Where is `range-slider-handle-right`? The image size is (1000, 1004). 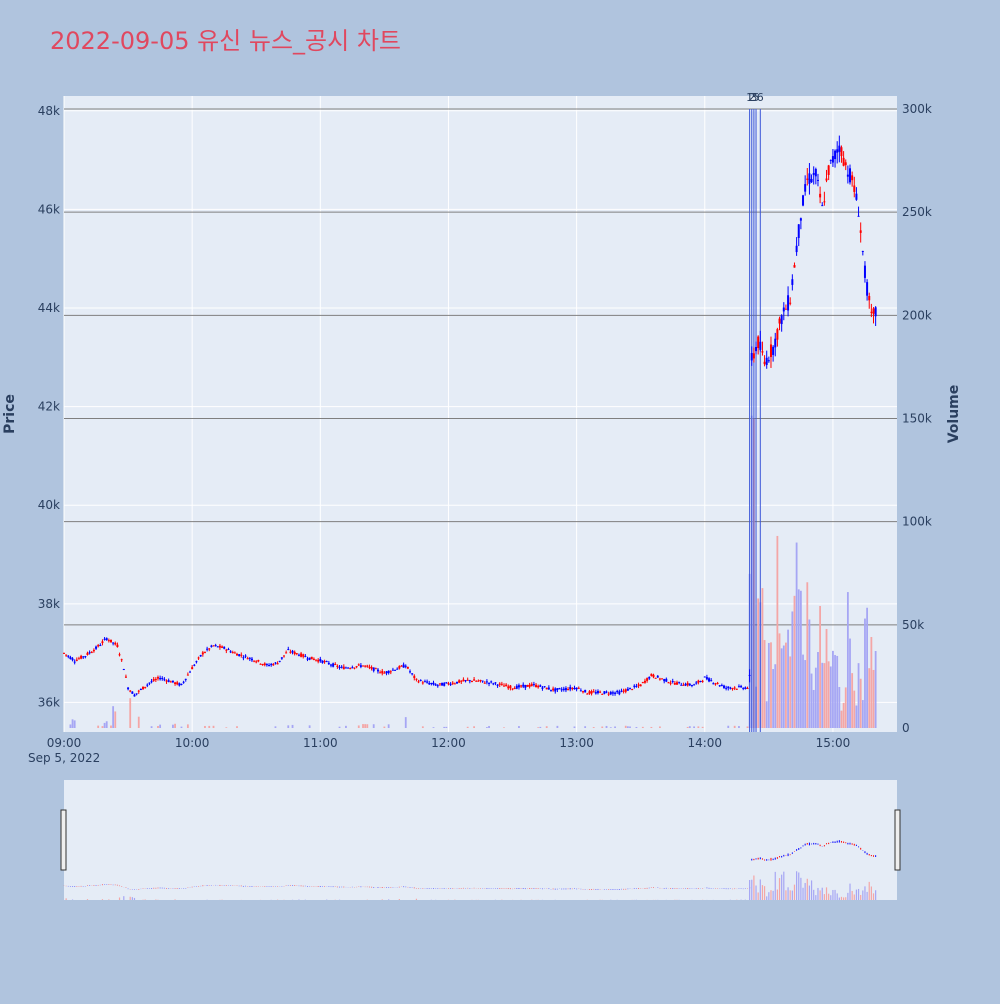
range-slider-handle-right is located at coordinates (897, 840).